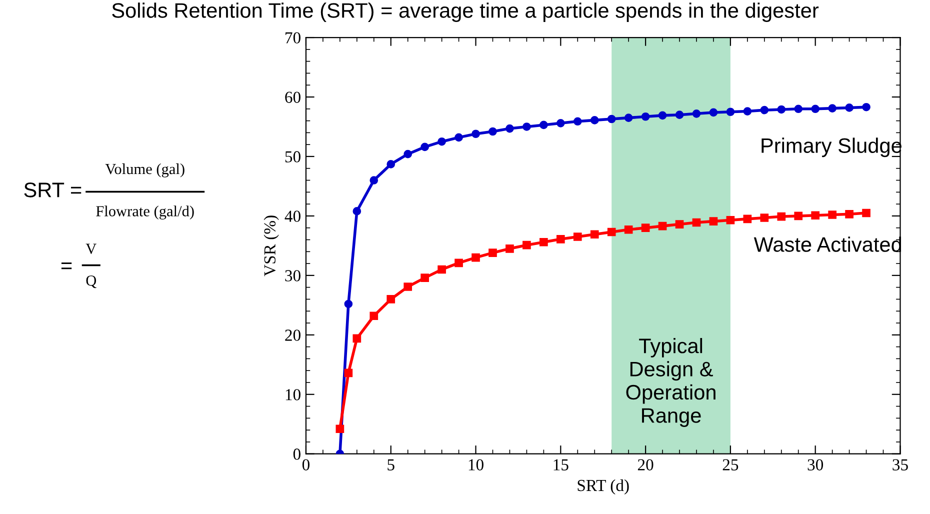 The height and width of the screenshot is (514, 930). I want to click on band-label: Typical Design & Operation Range, so click(671, 382).